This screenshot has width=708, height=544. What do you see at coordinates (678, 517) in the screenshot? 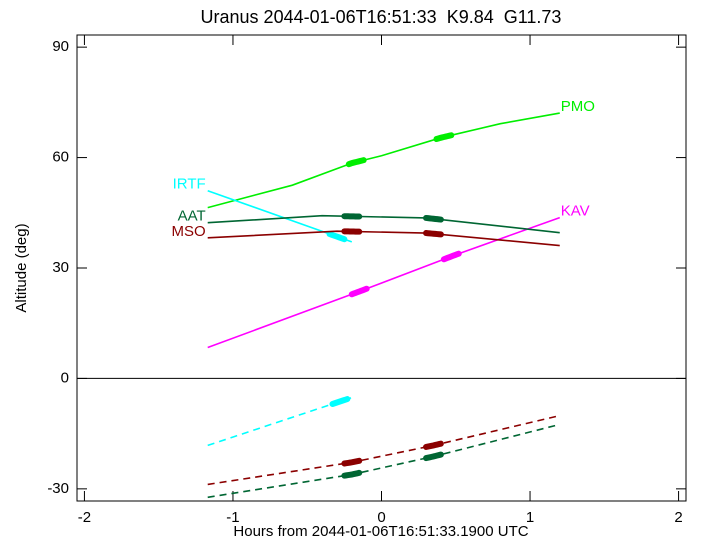
I see `x-tick-label: 2` at bounding box center [678, 517].